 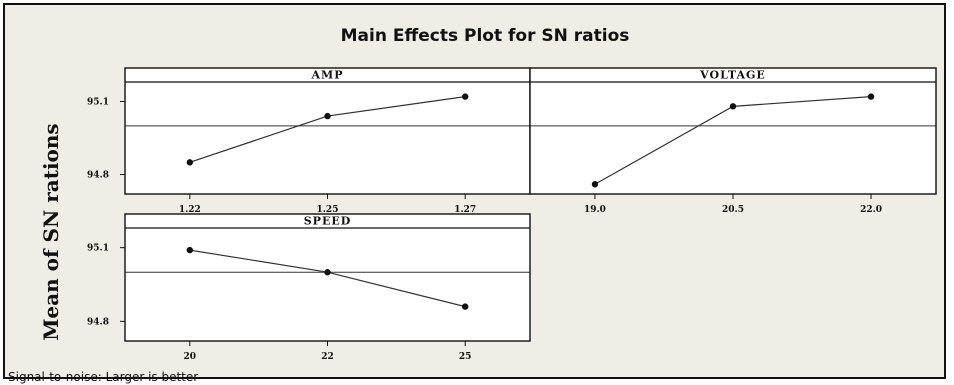 I want to click on panel-title: VOLTAGE, so click(x=732, y=75).